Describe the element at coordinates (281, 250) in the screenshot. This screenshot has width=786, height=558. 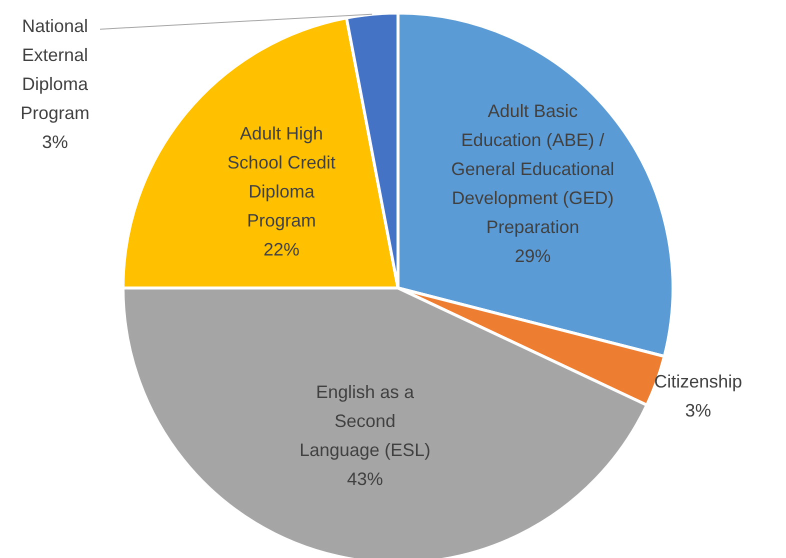
I see `data-label: 22%` at that location.